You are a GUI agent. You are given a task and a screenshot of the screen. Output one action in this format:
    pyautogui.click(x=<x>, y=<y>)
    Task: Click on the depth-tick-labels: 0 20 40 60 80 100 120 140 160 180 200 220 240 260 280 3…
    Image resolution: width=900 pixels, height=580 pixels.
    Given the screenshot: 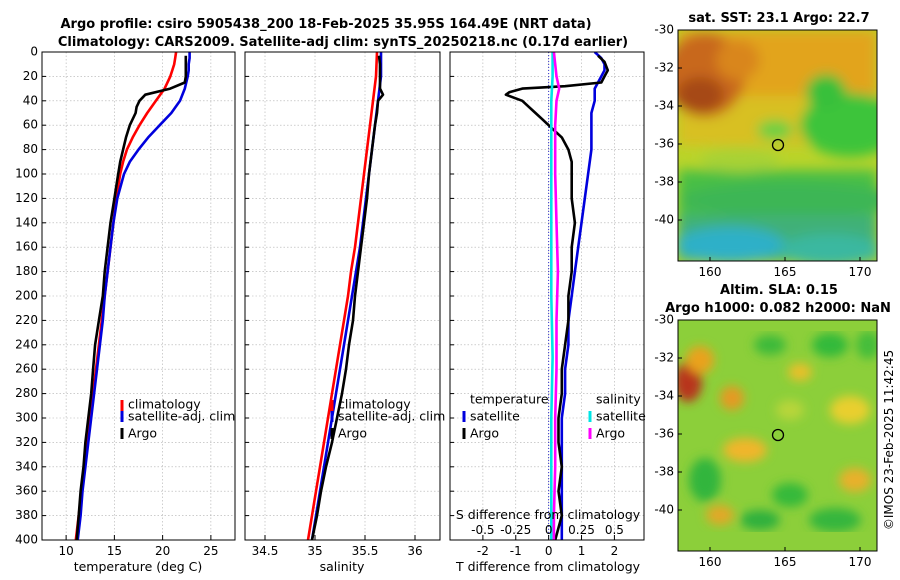 What is the action you would take?
    pyautogui.click(x=26, y=296)
    